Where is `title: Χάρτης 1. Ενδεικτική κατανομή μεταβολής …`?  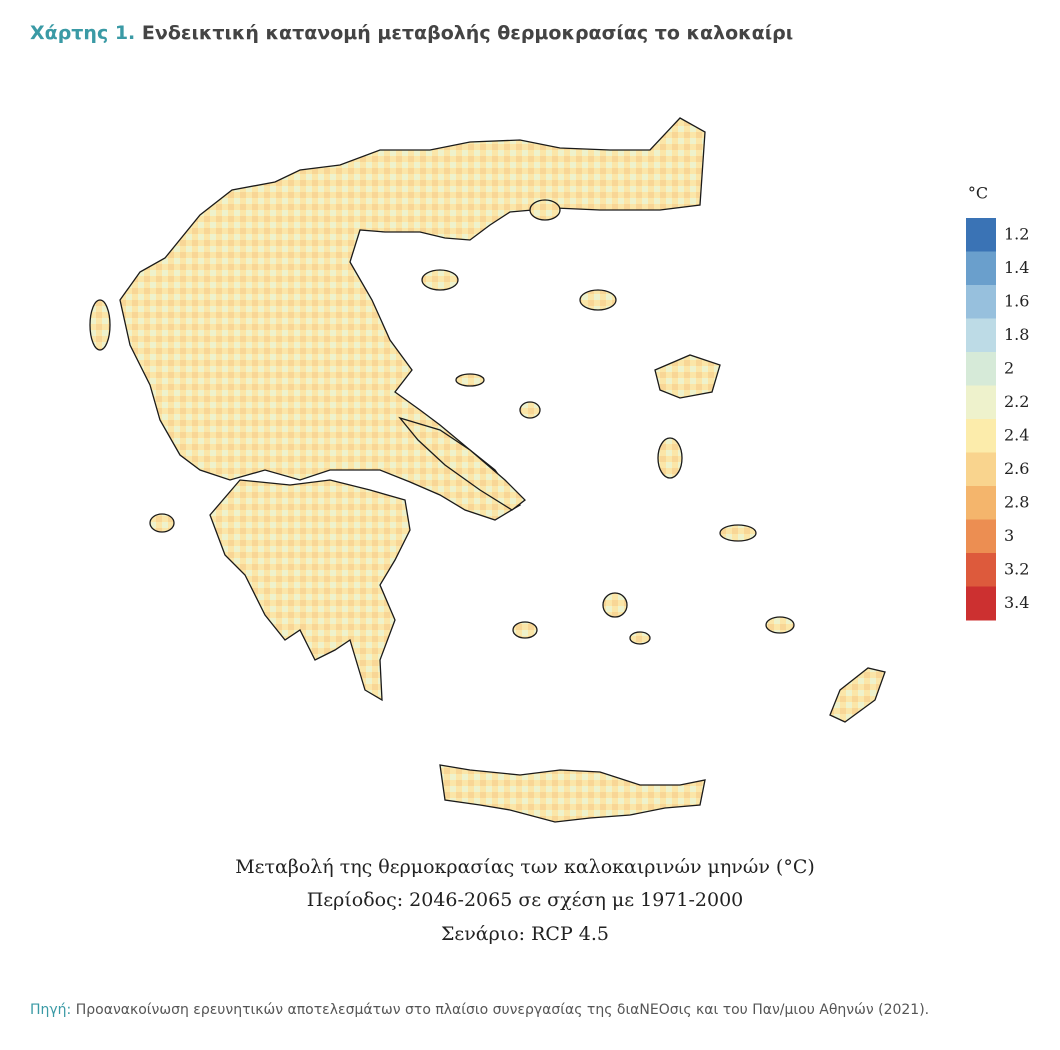 title: Χάρτης 1. Ενδεικτική κατανομή μεταβολής … is located at coordinates (411, 33).